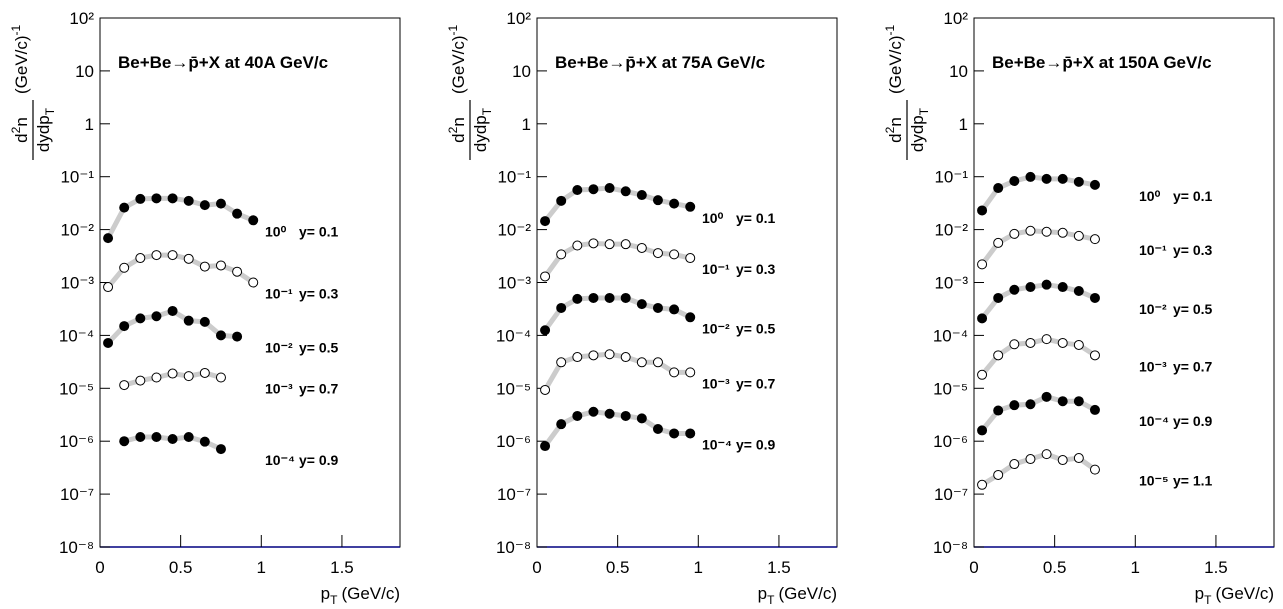 Image resolution: width=1283 pixels, height=609 pixels. What do you see at coordinates (223, 62) in the screenshot?
I see `chart-title: Be+Be→p̄+X at 40A GeV/c` at bounding box center [223, 62].